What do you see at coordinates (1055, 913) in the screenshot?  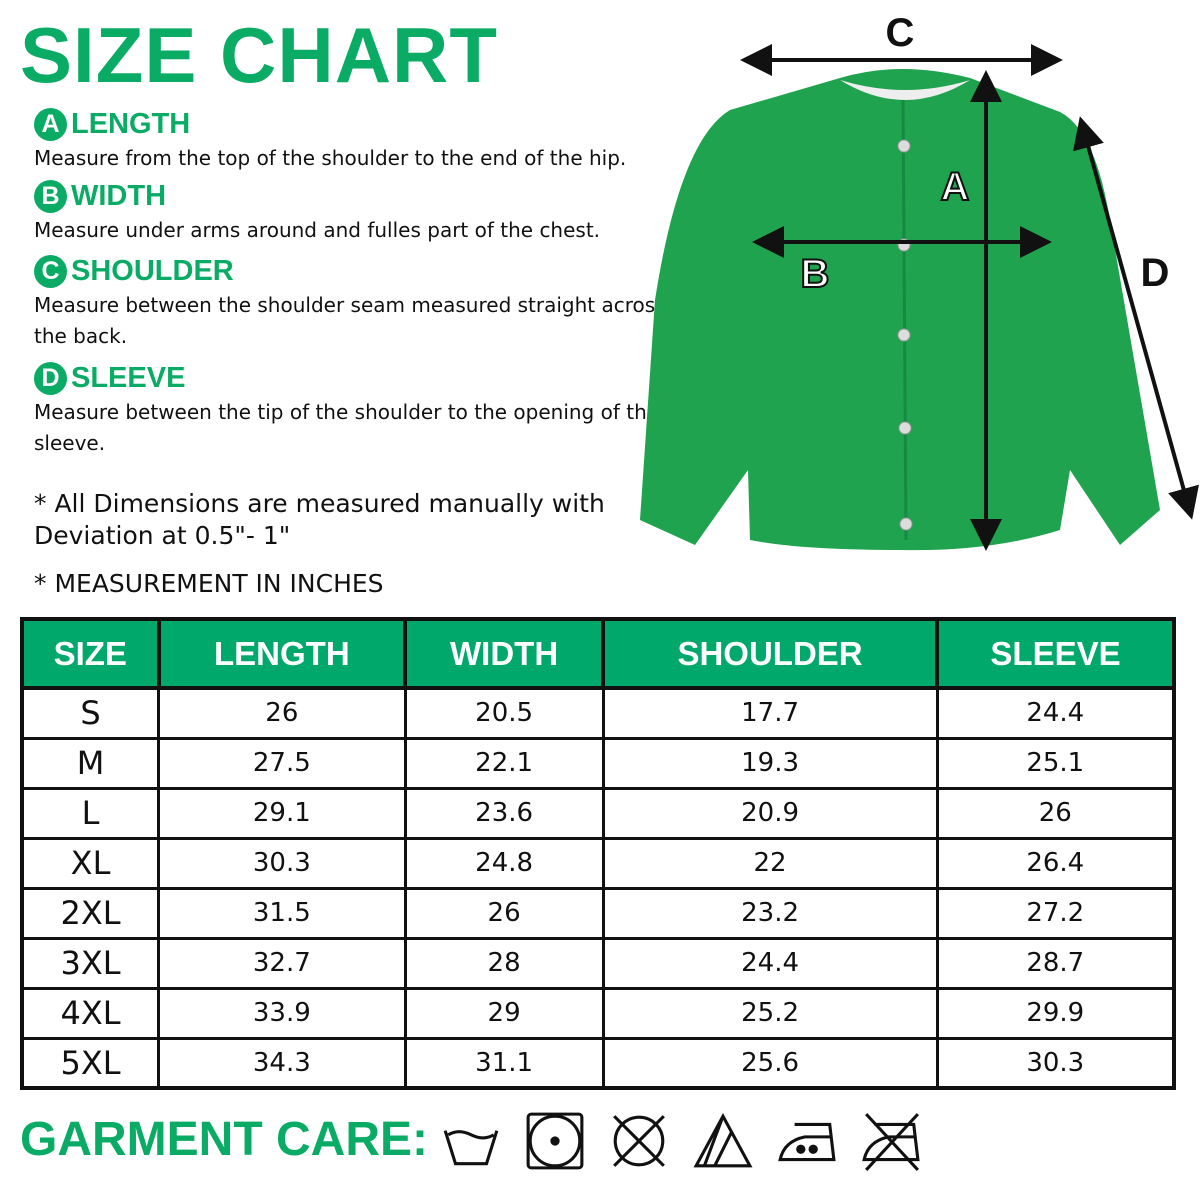 I see `measurement-cell: 27.2` at bounding box center [1055, 913].